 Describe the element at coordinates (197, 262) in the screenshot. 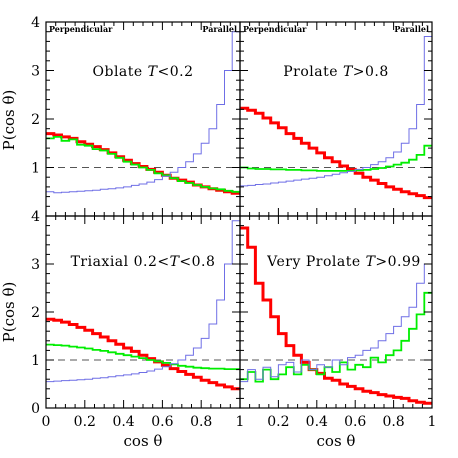

I see `panel-title-suffix: <0.8` at that location.